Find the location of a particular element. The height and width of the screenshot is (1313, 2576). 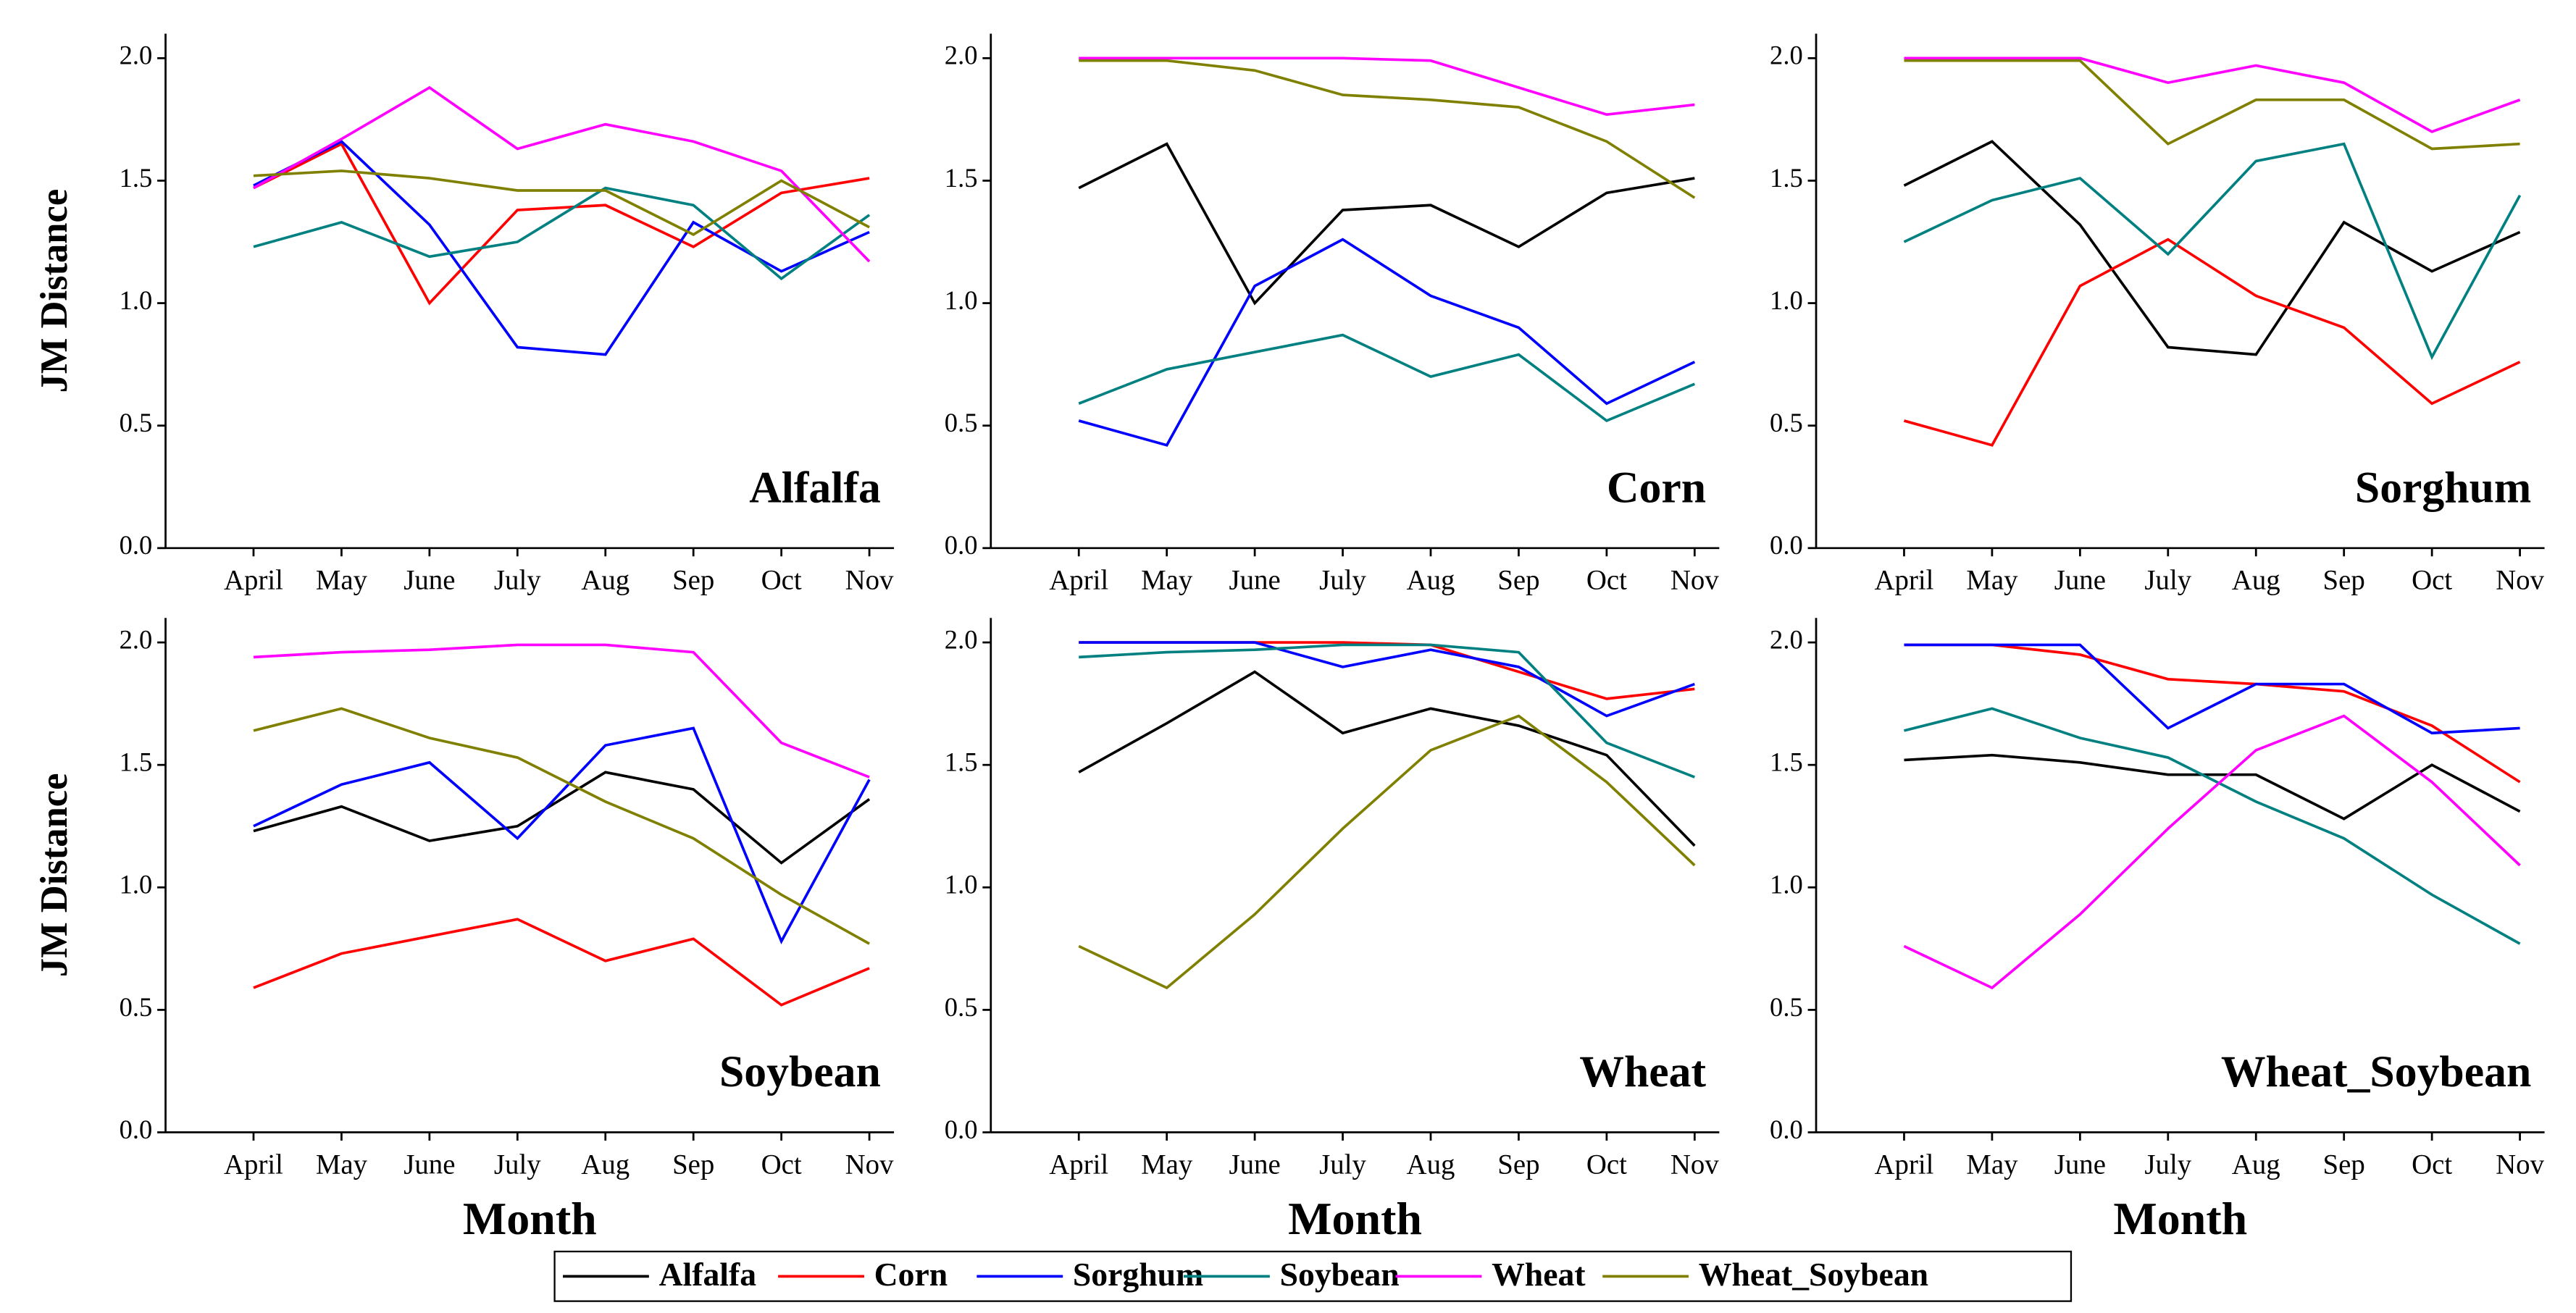

legend-label: Corn is located at coordinates (911, 1274).